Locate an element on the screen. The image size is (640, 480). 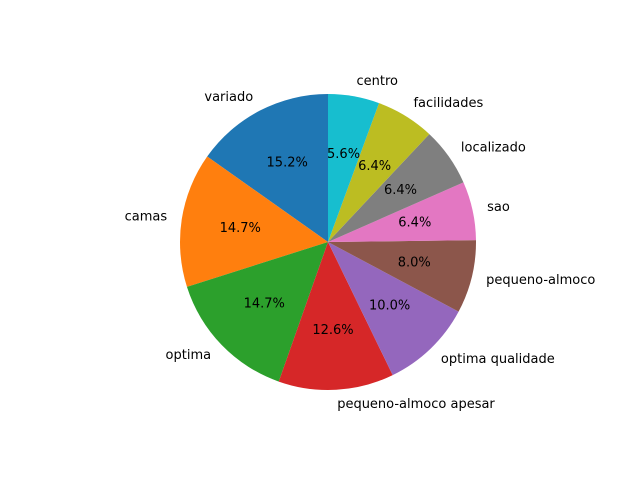
percent-label-variado: 15.2% is located at coordinates (287, 163).